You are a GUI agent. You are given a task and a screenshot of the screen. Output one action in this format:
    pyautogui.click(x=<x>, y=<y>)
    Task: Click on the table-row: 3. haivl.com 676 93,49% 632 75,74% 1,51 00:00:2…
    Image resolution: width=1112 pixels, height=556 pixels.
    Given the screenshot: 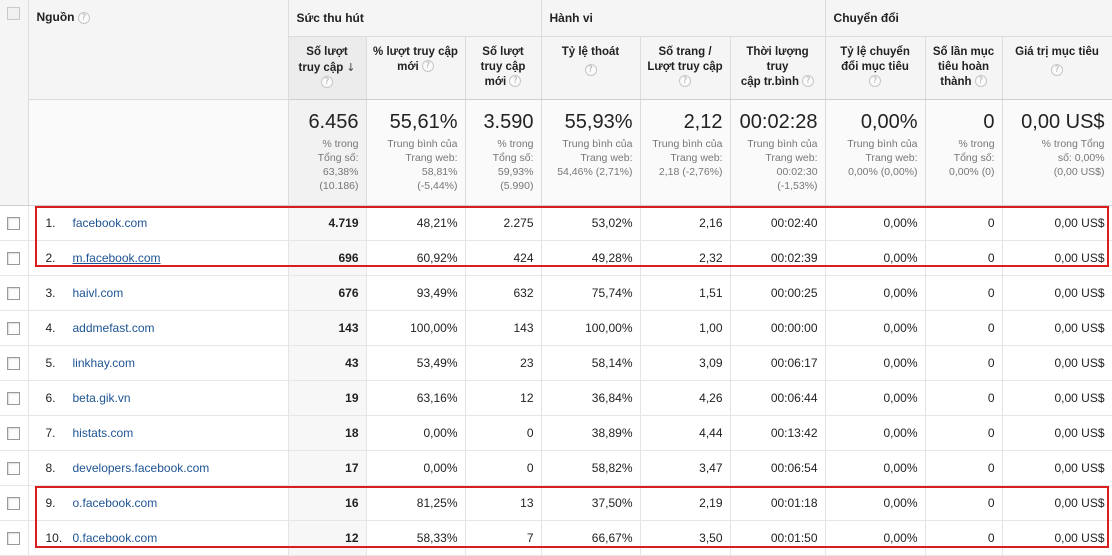 What is the action you would take?
    pyautogui.click(x=556, y=293)
    